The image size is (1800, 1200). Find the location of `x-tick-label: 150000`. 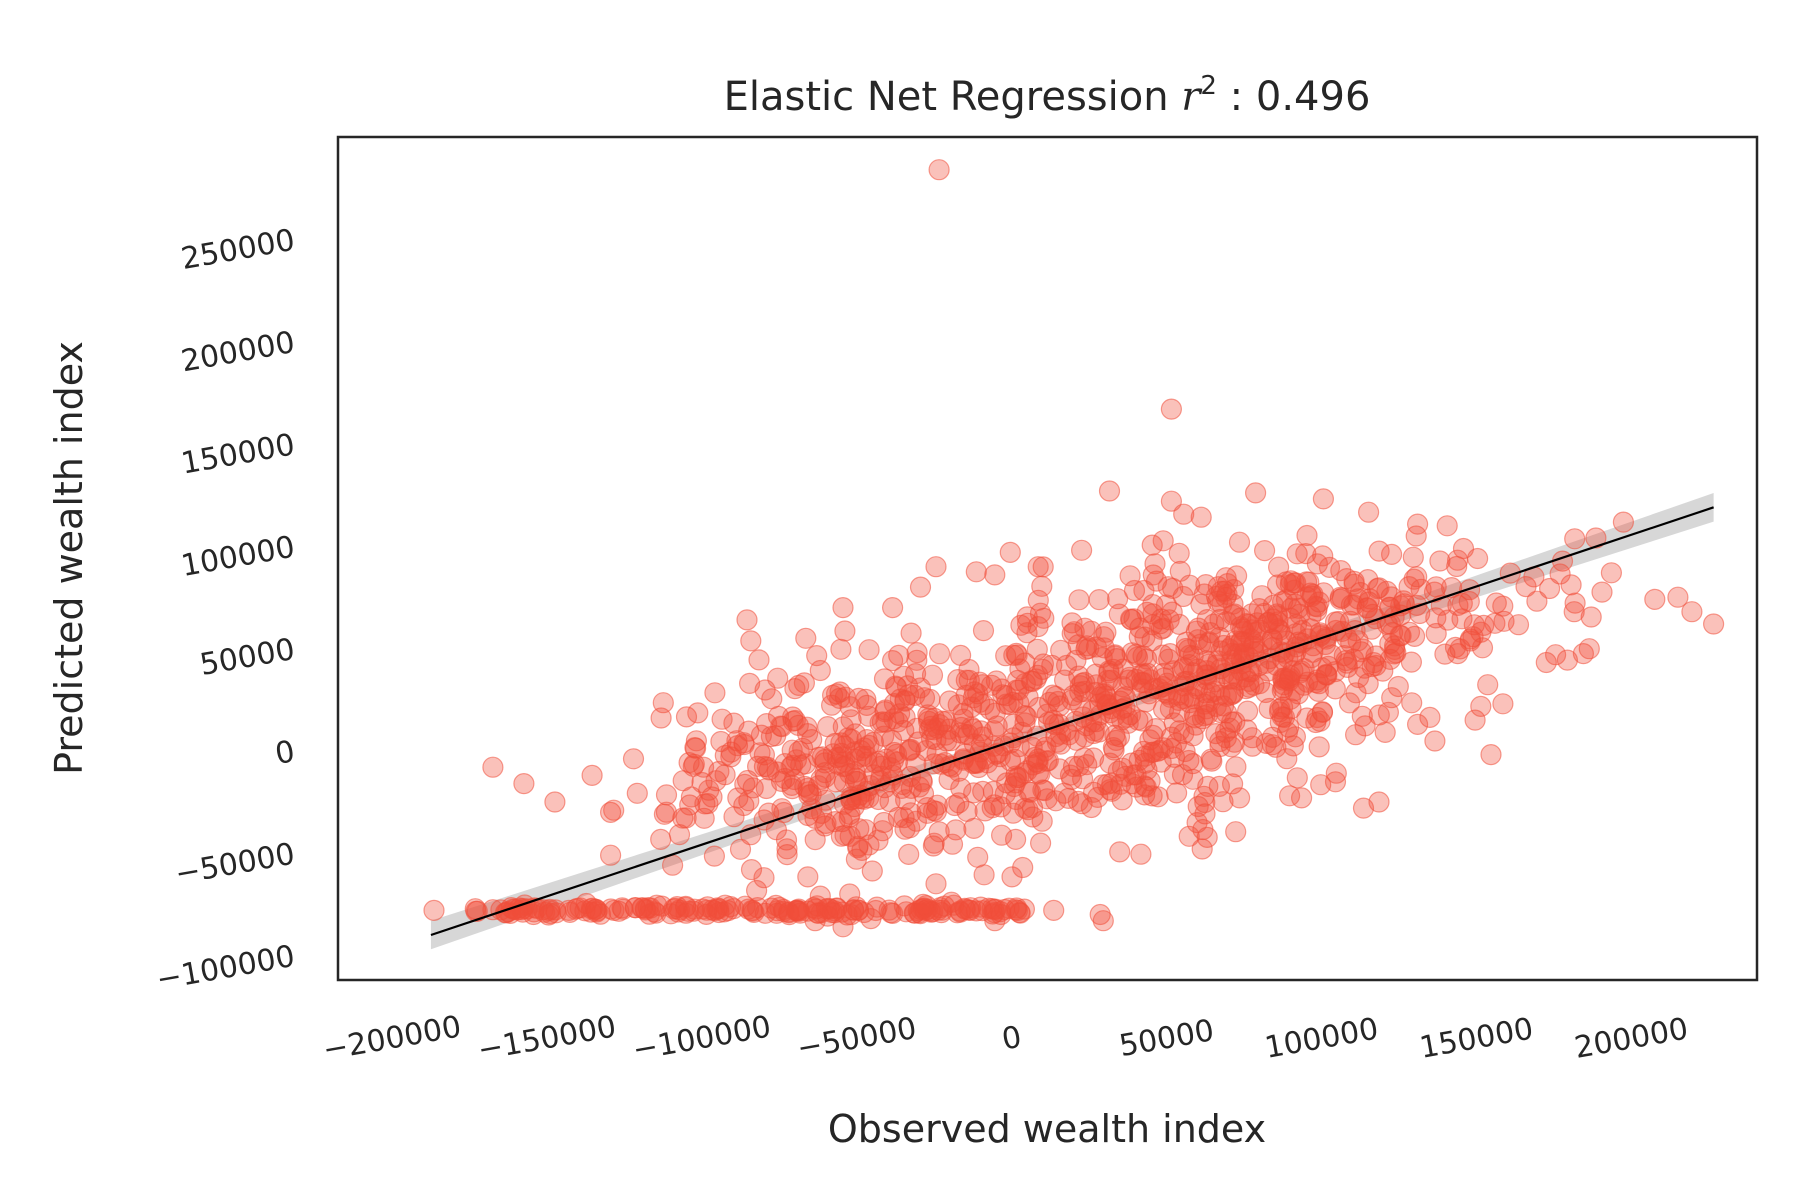

x-tick-label: 150000 is located at coordinates (1476, 1038).